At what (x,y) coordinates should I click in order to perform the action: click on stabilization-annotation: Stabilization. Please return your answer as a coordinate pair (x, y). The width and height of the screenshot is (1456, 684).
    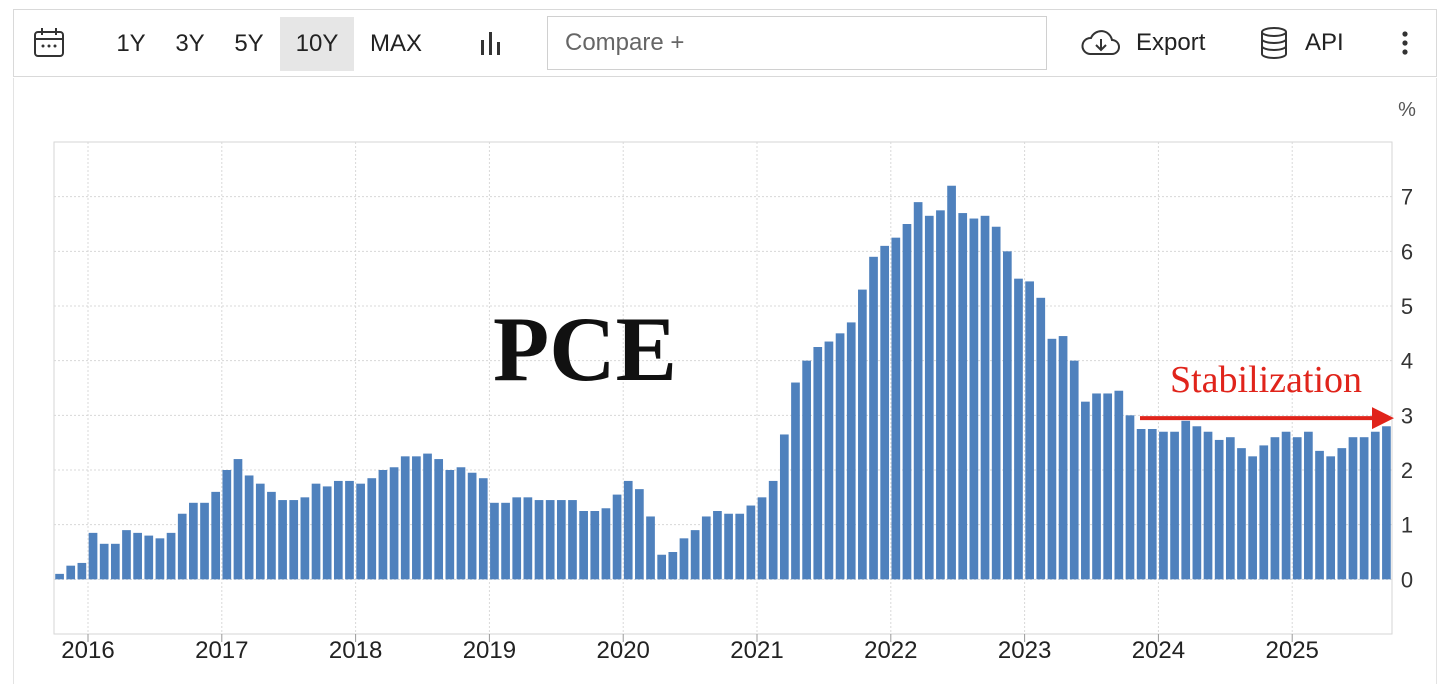
    Looking at the image, I should click on (1266, 380).